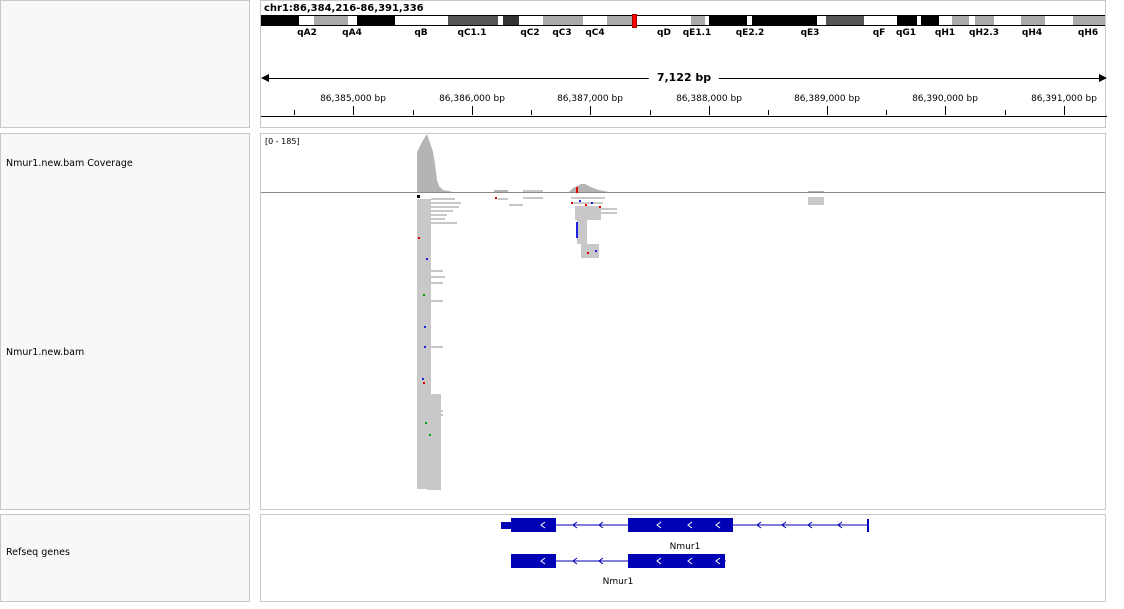 This screenshot has height=609, width=1124. I want to click on band-label: qA4, so click(352, 33).